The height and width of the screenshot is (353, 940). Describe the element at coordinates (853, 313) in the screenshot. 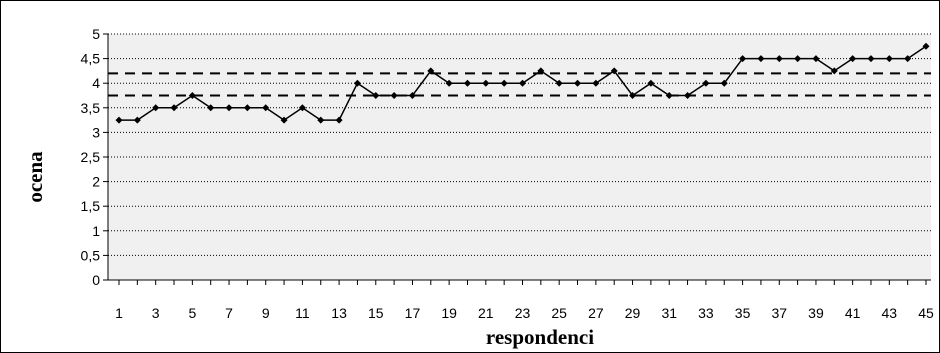

I see `x-tick-label: 41` at that location.